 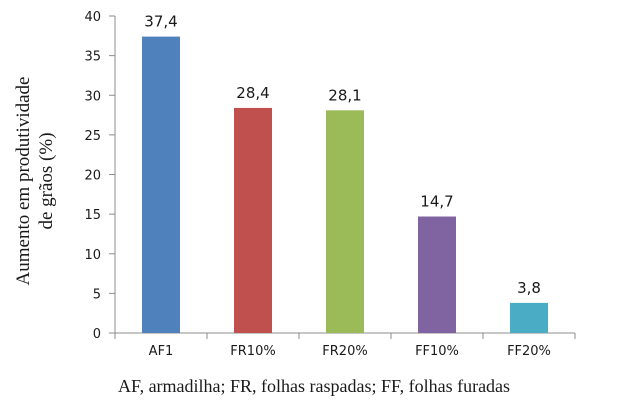 What do you see at coordinates (252, 351) in the screenshot?
I see `x-tick-label: FR10%` at bounding box center [252, 351].